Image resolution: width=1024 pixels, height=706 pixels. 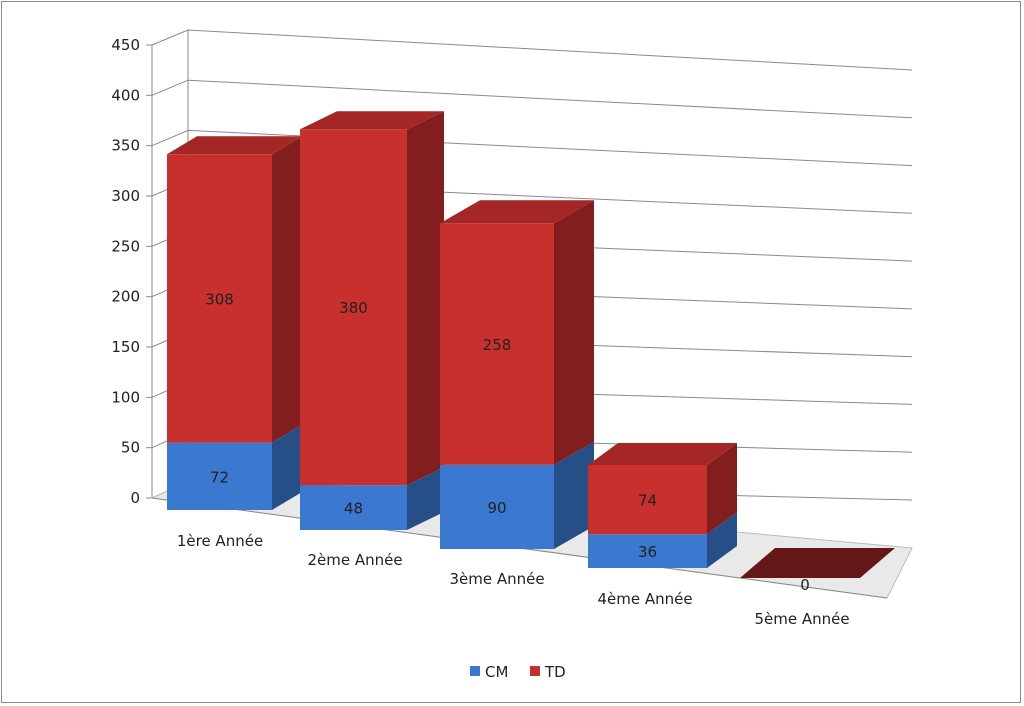 I want to click on data-label-td: 380, so click(x=353, y=308).